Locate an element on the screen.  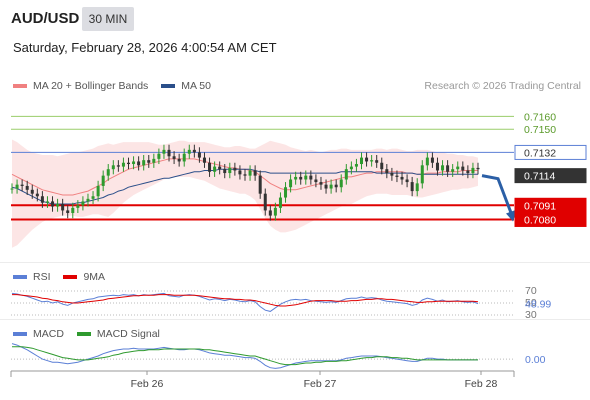
legend-macd-signal: MACD Signal is located at coordinates (118, 334).